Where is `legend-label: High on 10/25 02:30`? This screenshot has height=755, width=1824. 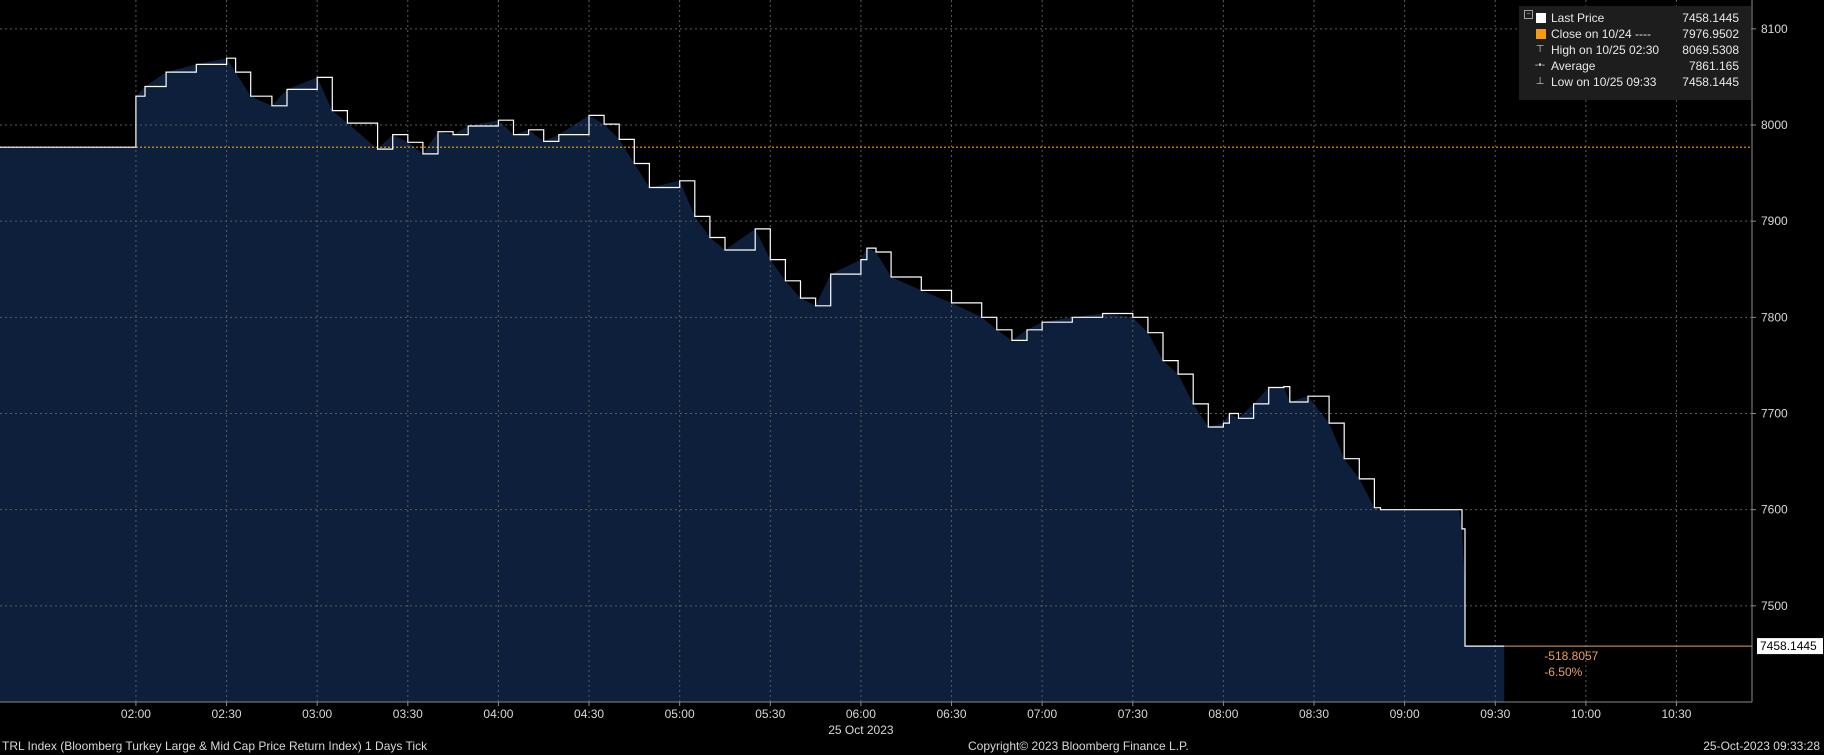 legend-label: High on 10/25 02:30 is located at coordinates (1605, 50).